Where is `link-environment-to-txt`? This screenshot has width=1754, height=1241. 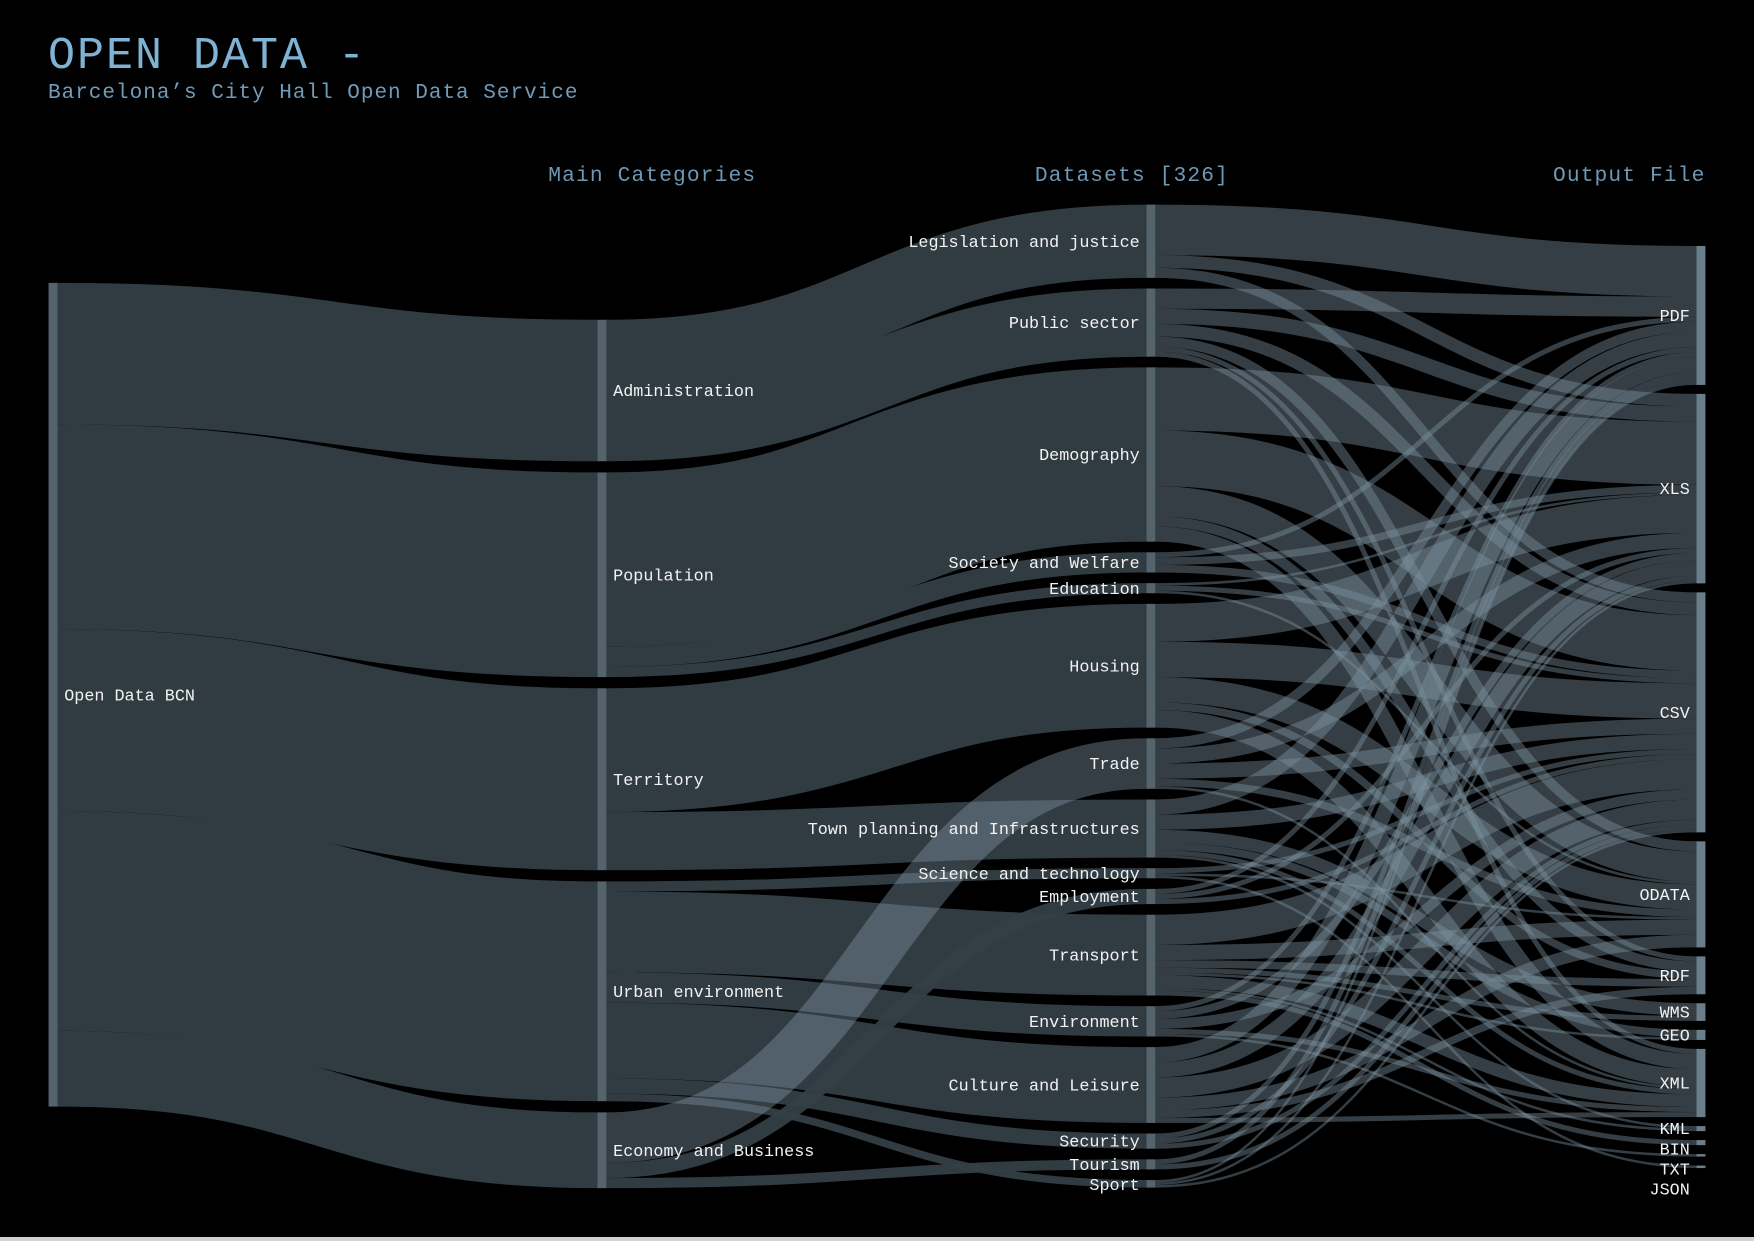
link-environment-to-txt is located at coordinates (1426, 1095).